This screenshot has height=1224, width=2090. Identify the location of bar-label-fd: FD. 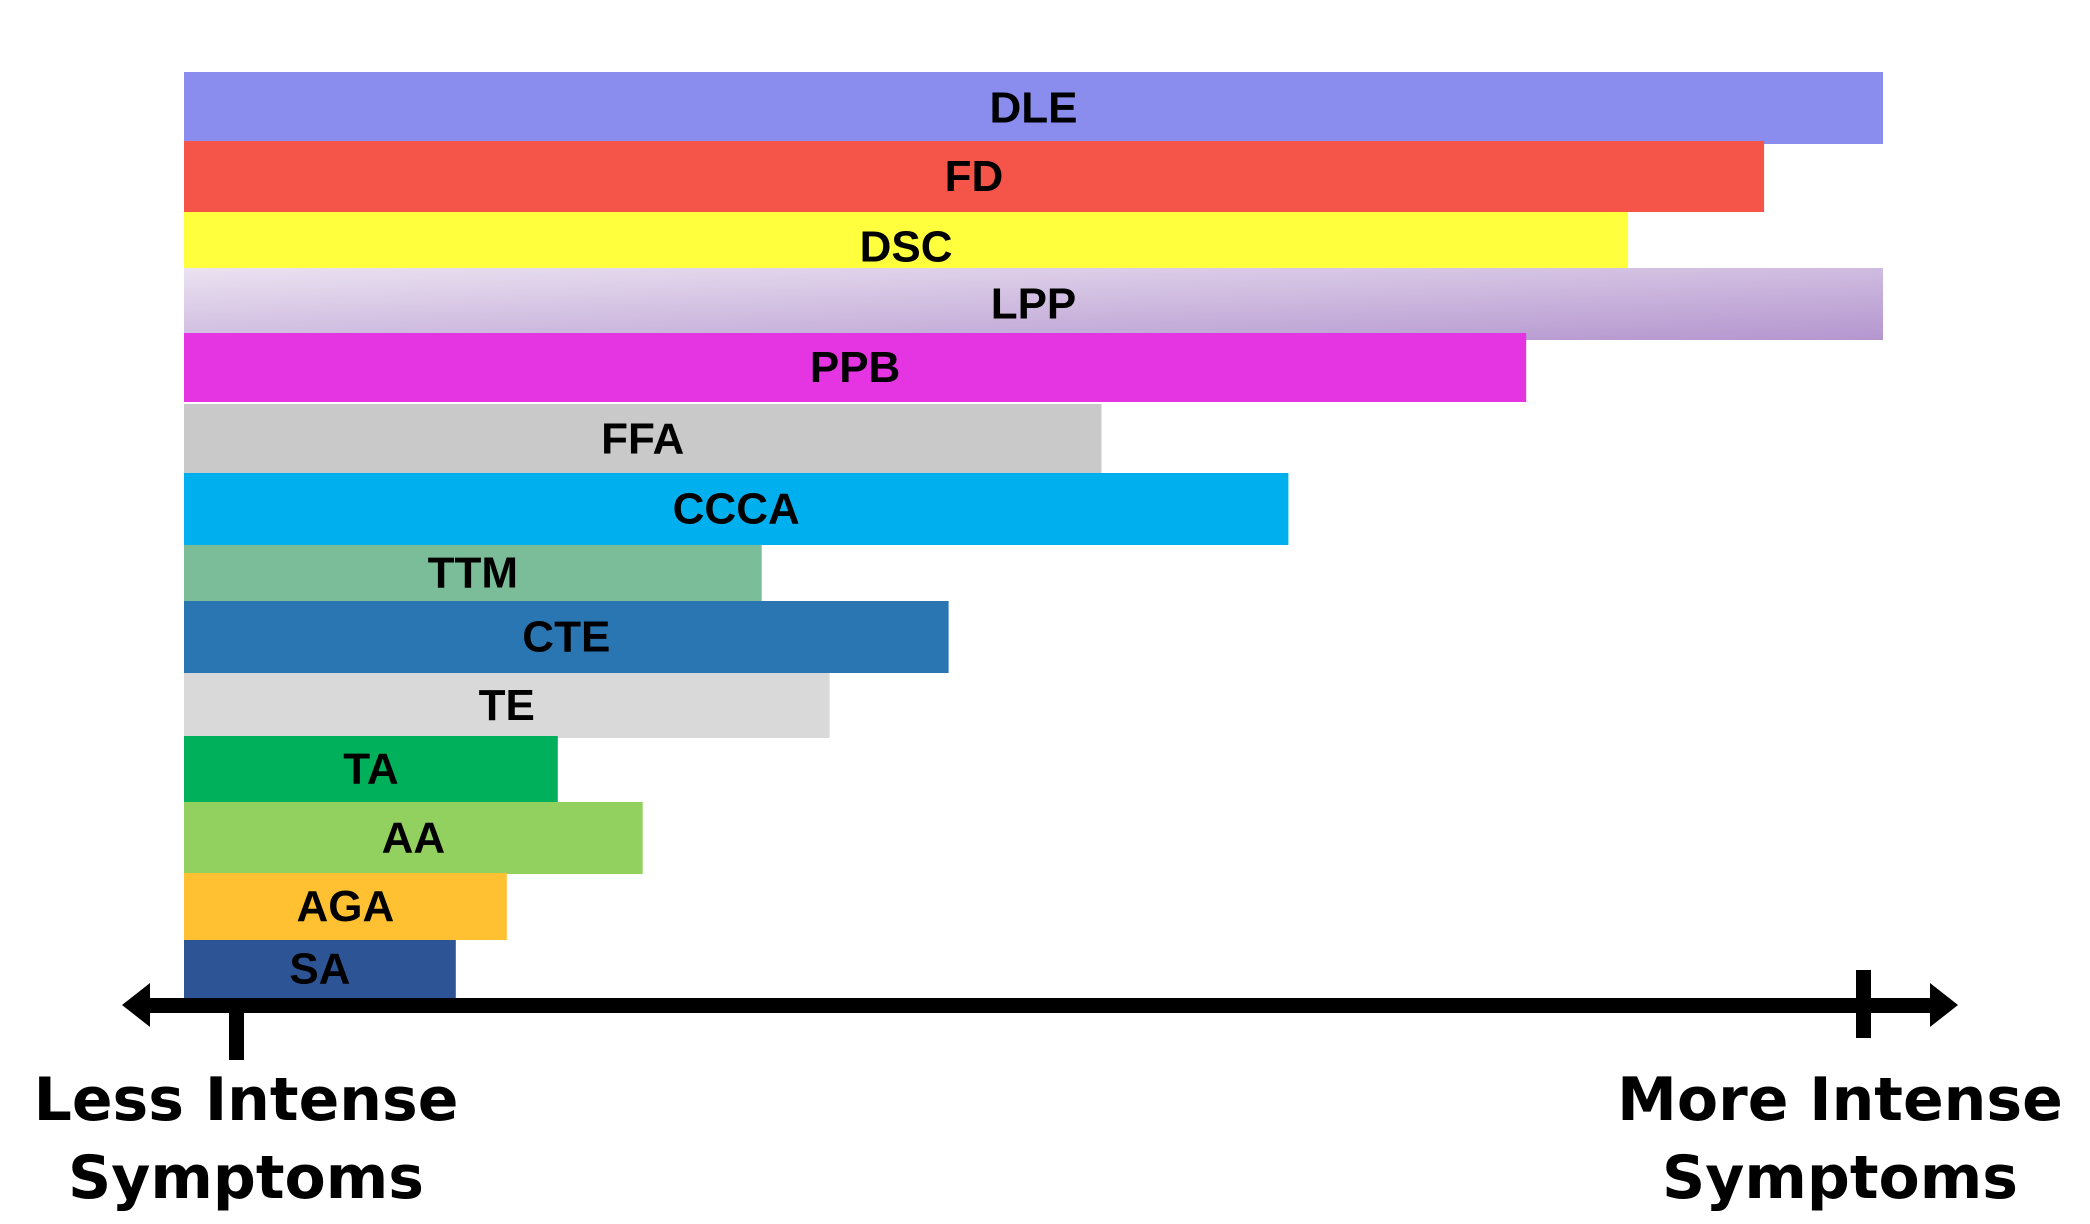
(974, 176).